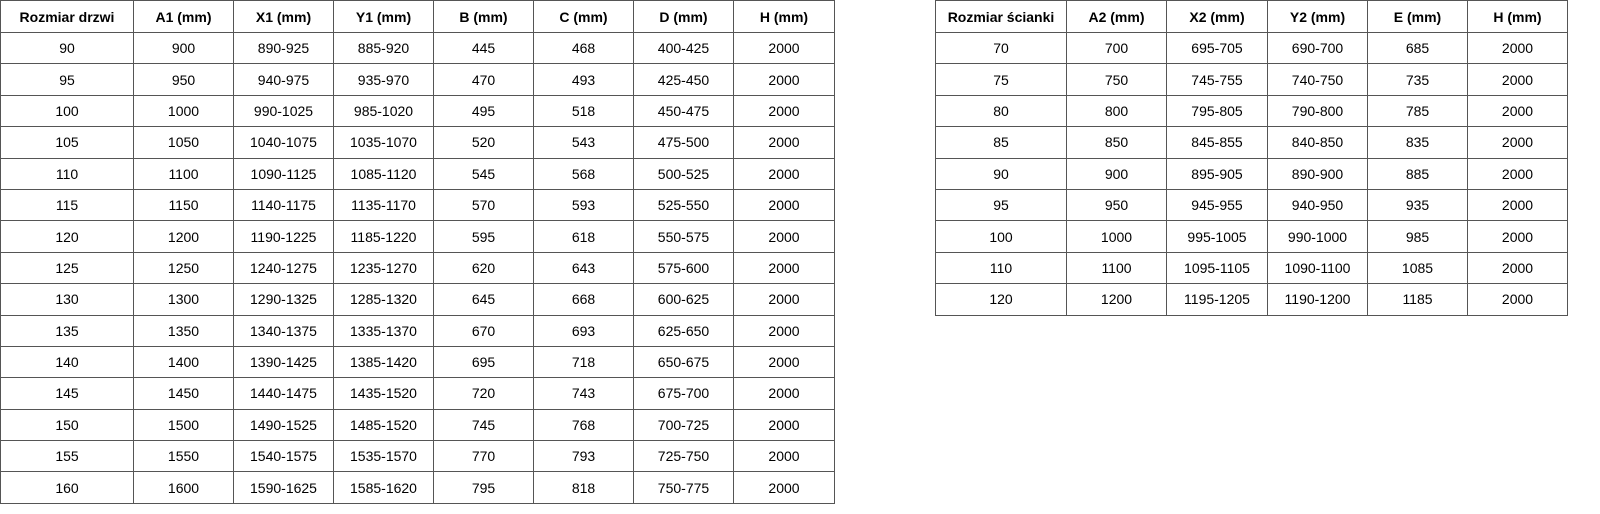  What do you see at coordinates (1317, 173) in the screenshot?
I see `table-cell: 890-900` at bounding box center [1317, 173].